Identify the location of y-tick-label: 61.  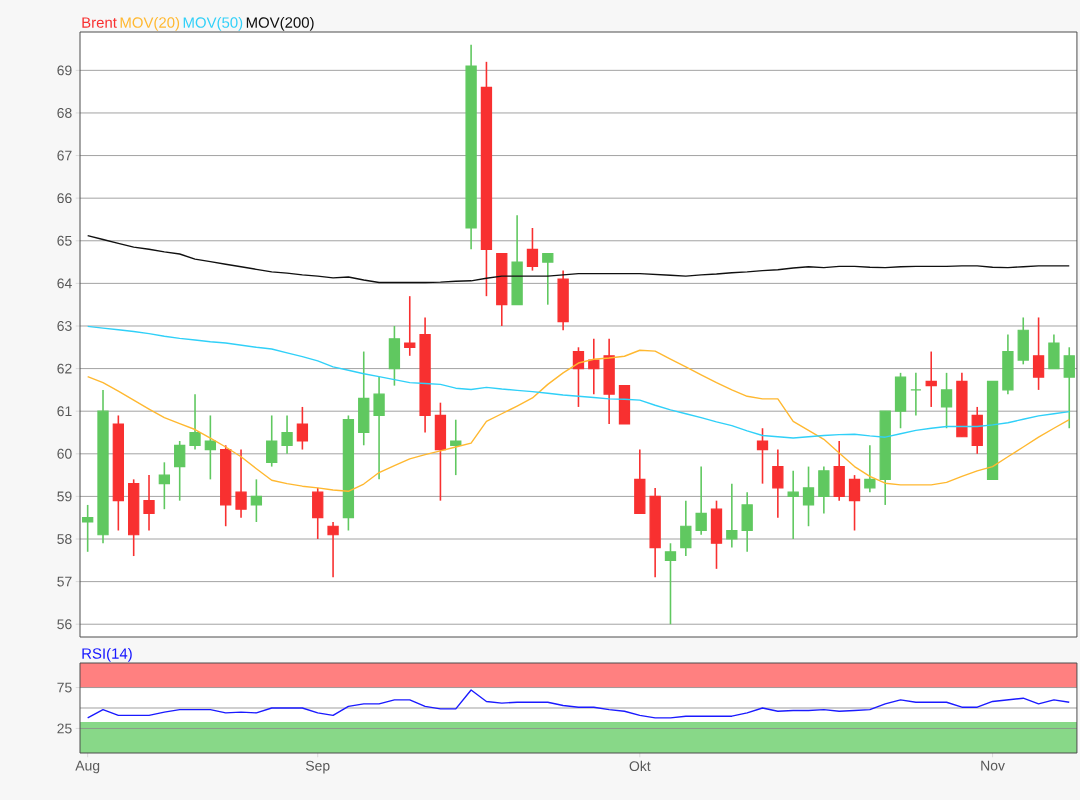
(64, 411).